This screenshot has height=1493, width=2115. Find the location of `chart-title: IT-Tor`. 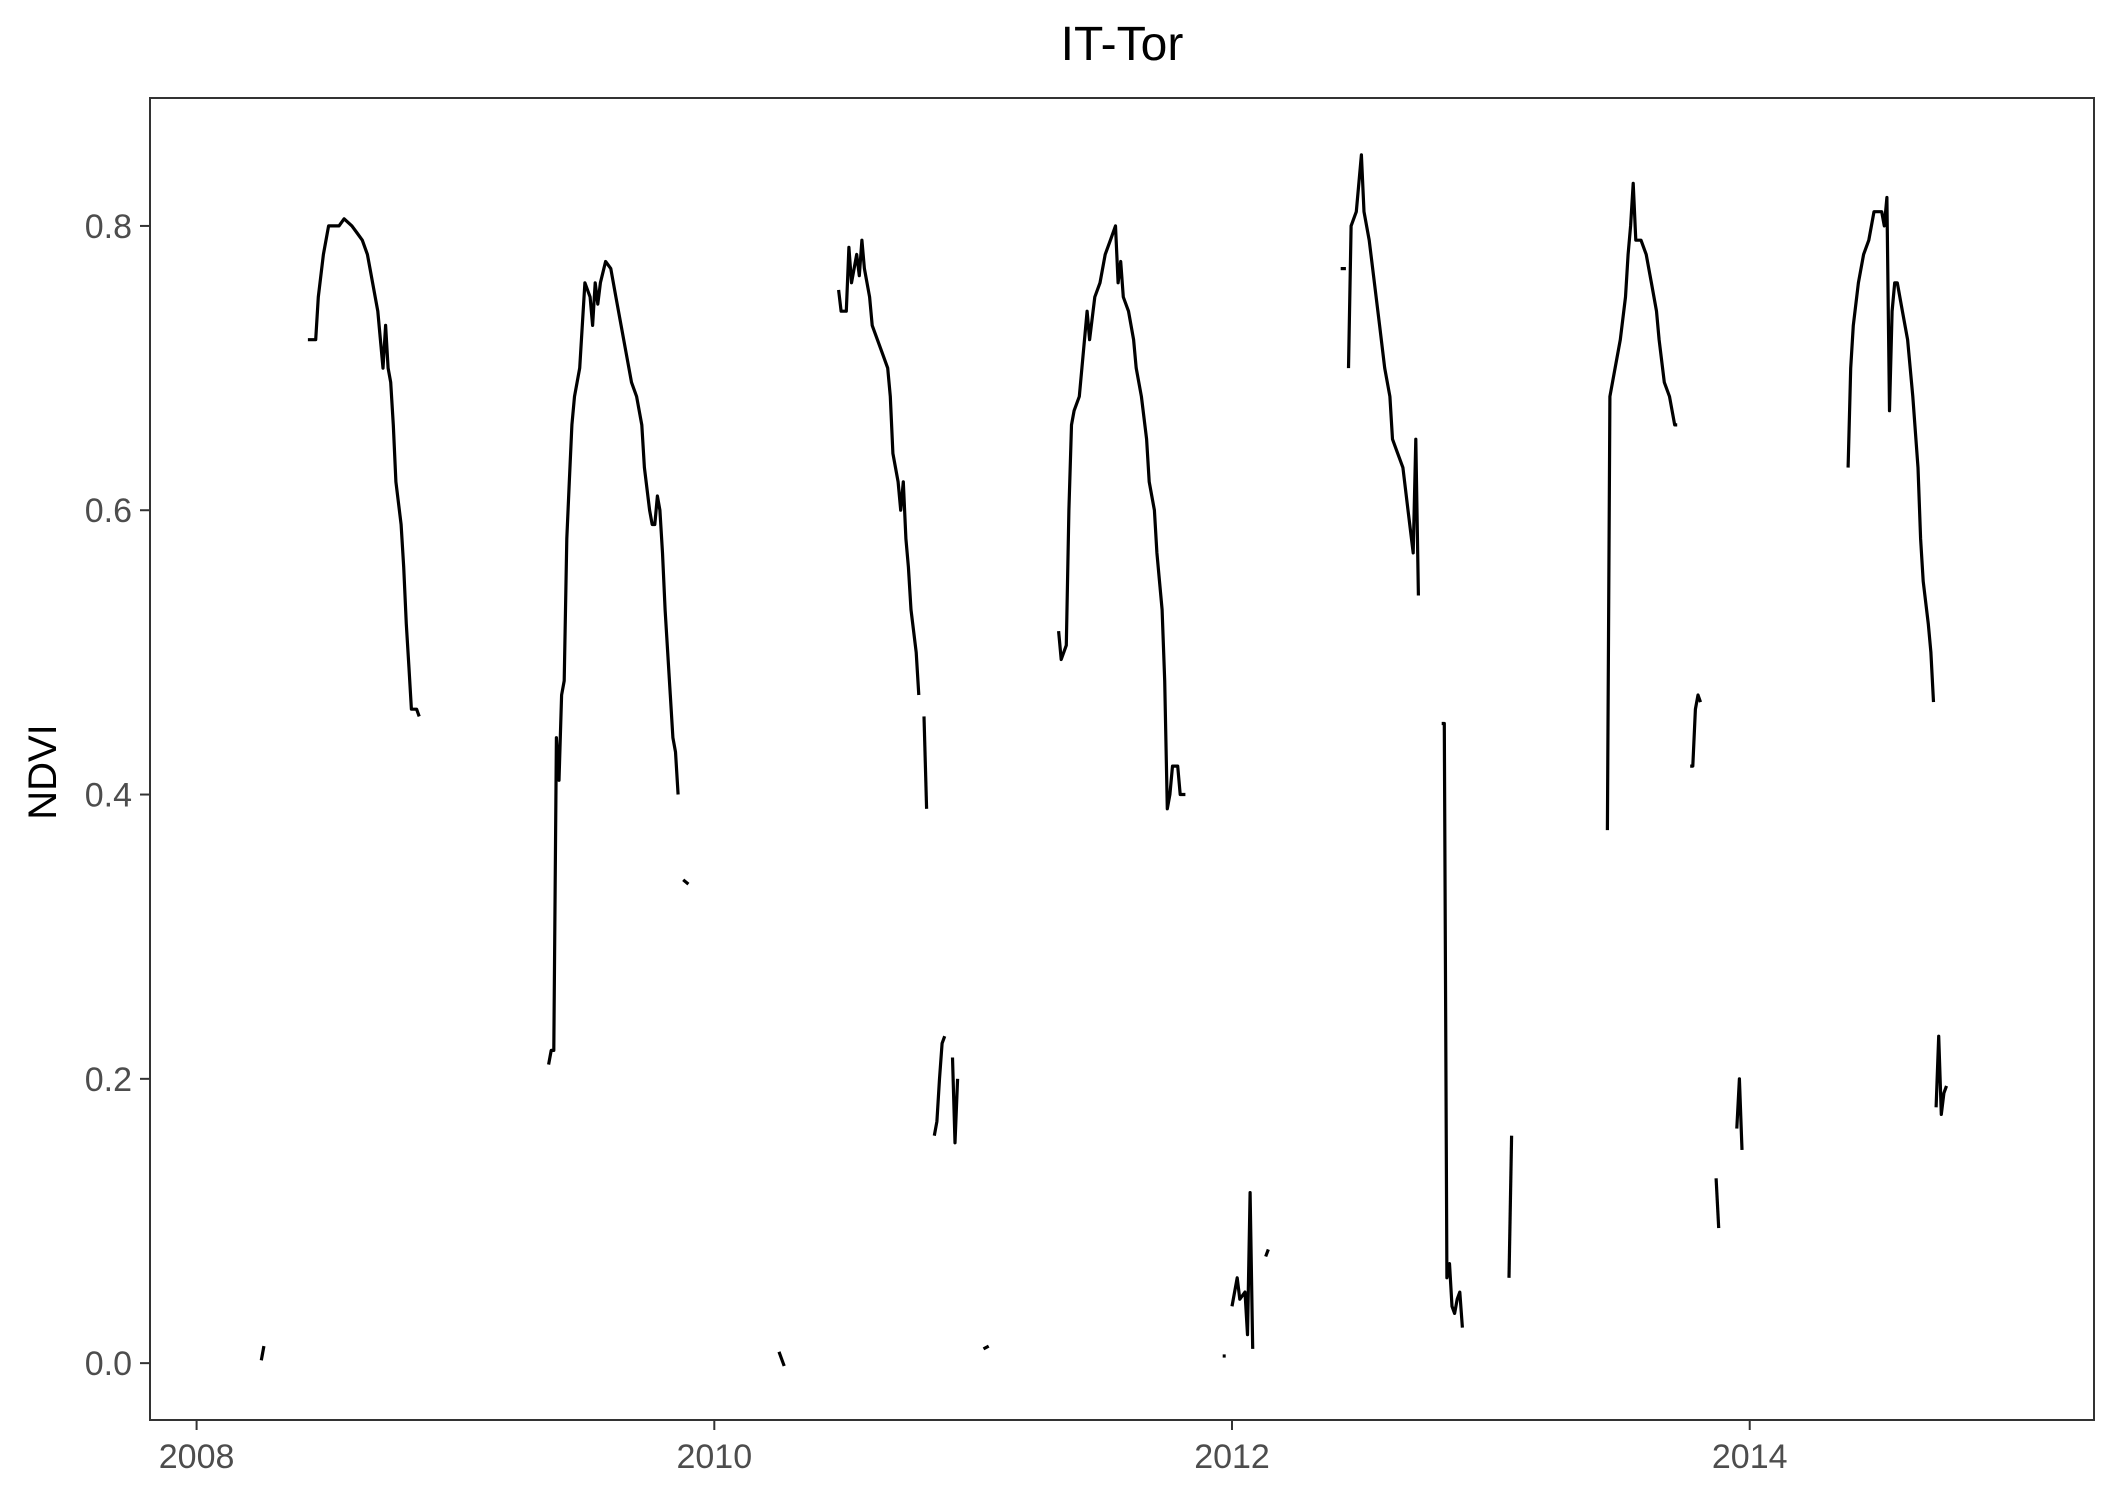

chart-title: IT-Tor is located at coordinates (1122, 44).